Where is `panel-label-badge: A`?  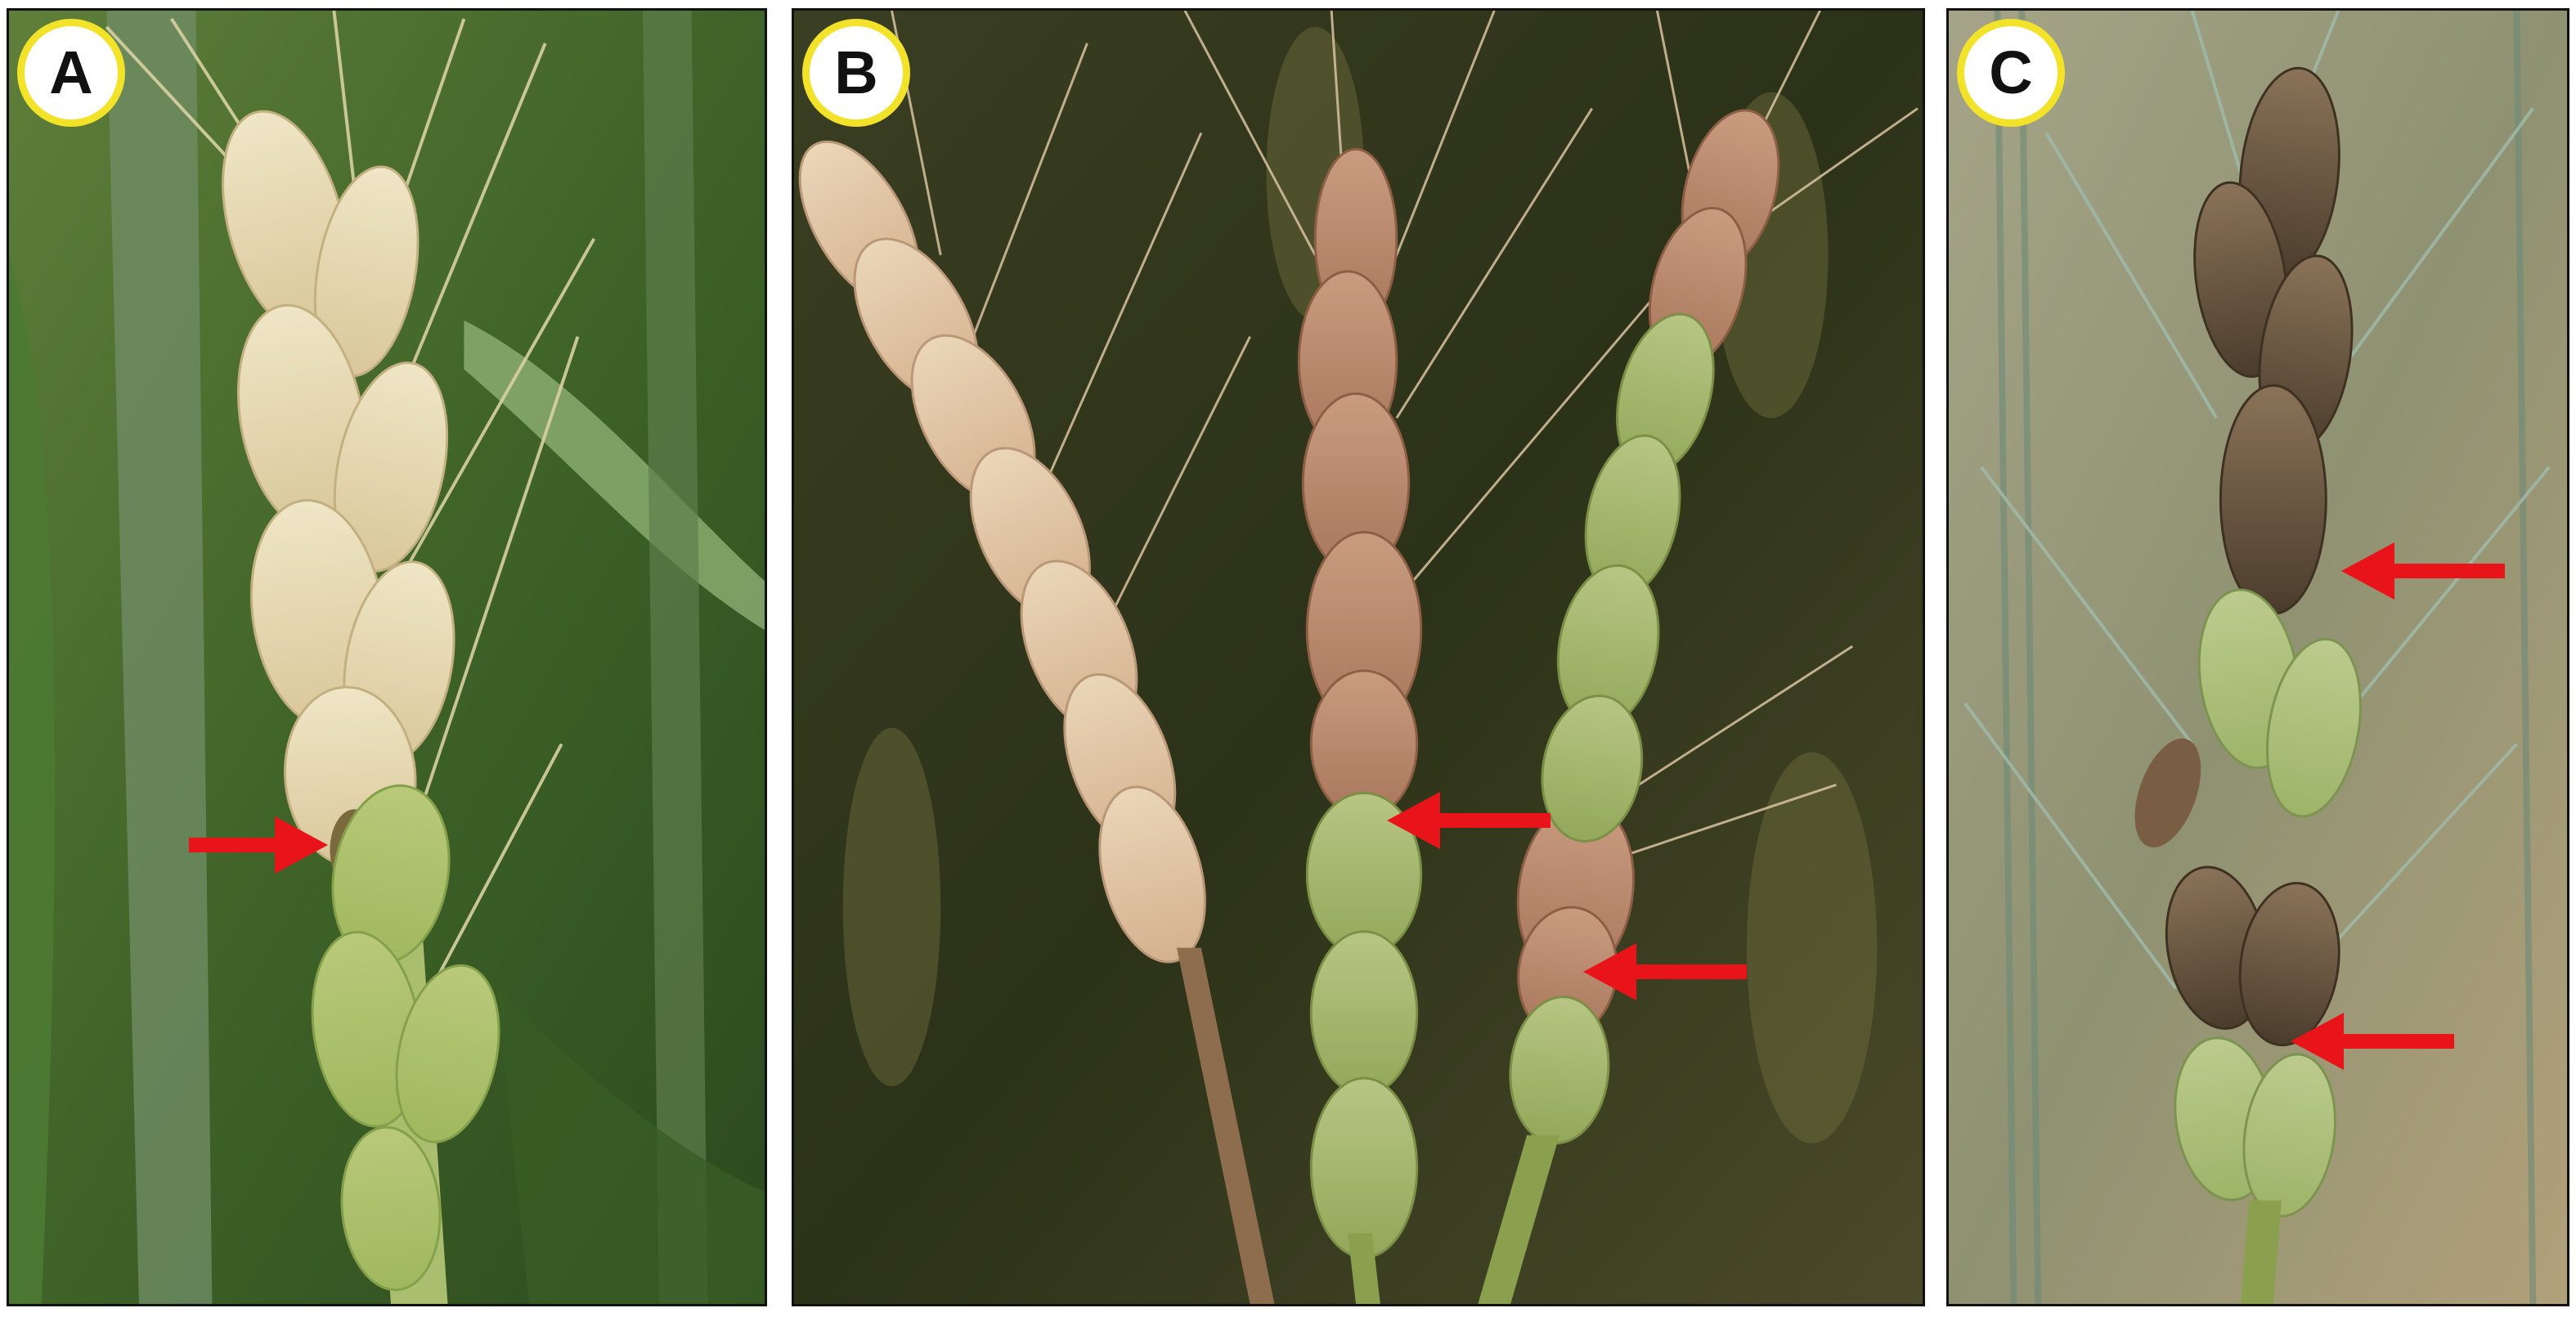 panel-label-badge: A is located at coordinates (71, 73).